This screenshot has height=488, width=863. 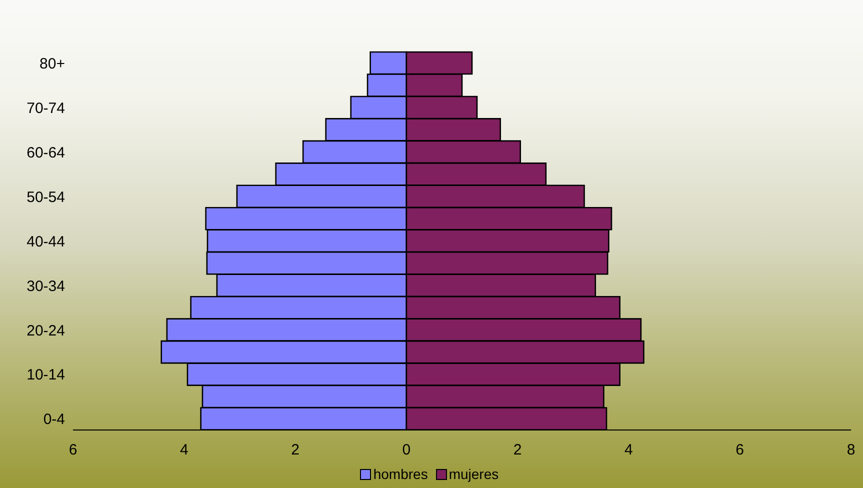 What do you see at coordinates (406, 450) in the screenshot?
I see `x-tick-label: 0` at bounding box center [406, 450].